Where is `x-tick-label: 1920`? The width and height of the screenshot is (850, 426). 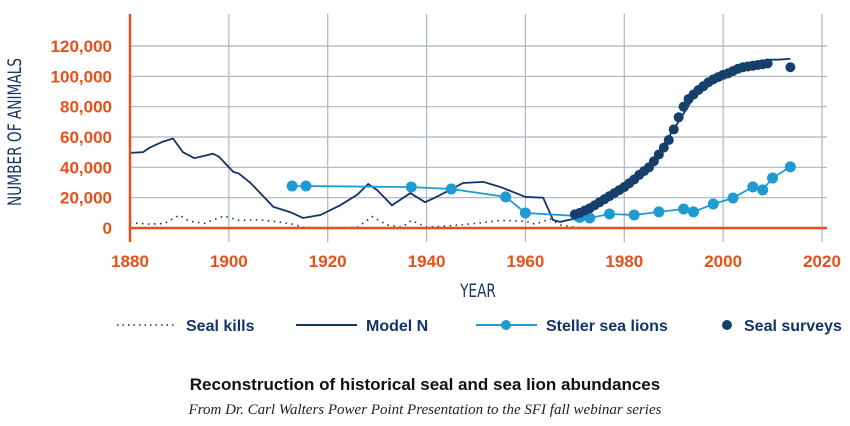 x-tick-label: 1920 is located at coordinates (328, 261).